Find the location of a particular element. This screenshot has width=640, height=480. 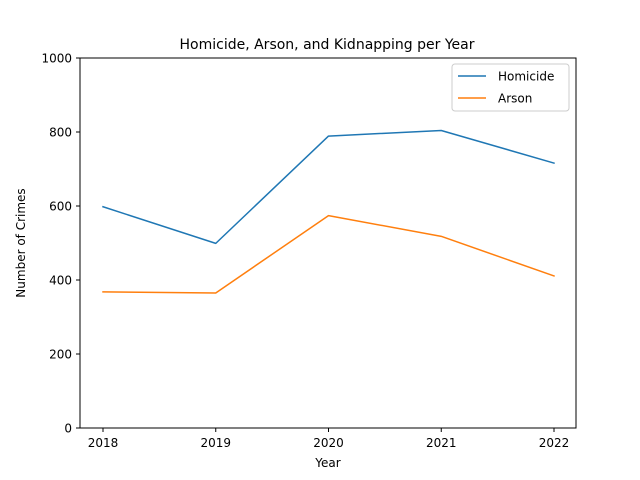

x-tick-label: 2022 is located at coordinates (554, 443).